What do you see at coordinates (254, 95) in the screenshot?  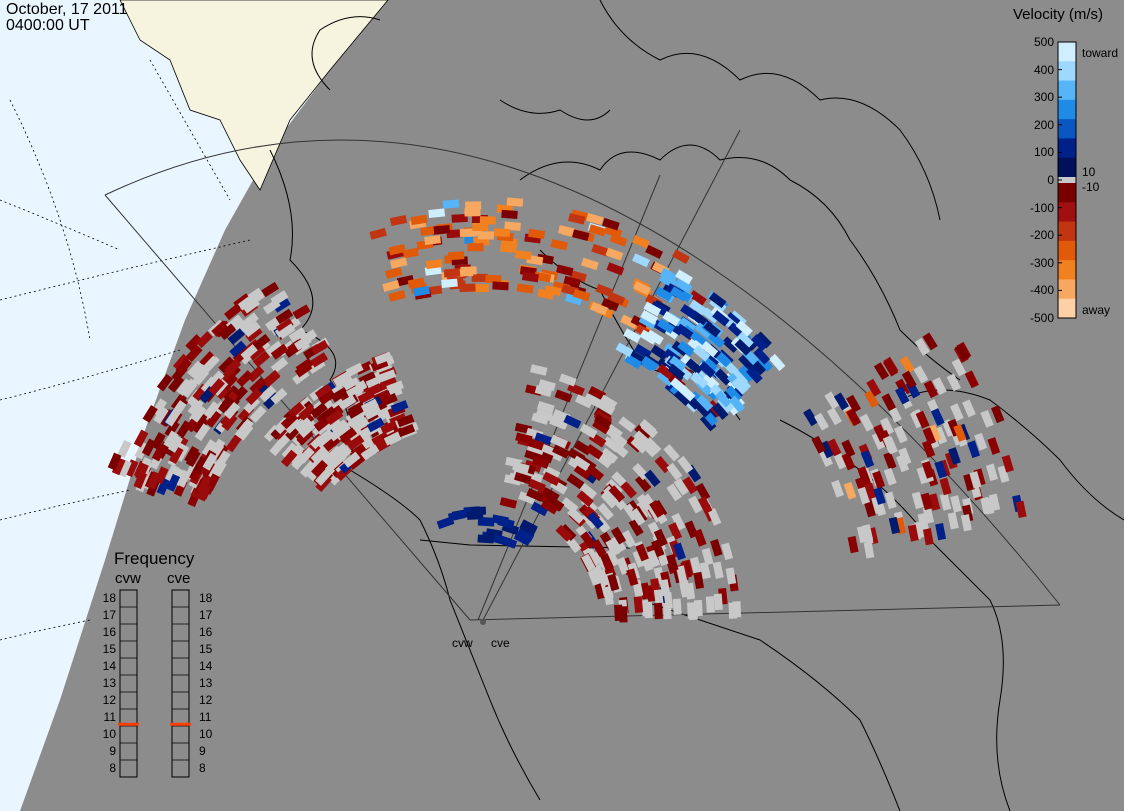 I see `sunlit-land` at bounding box center [254, 95].